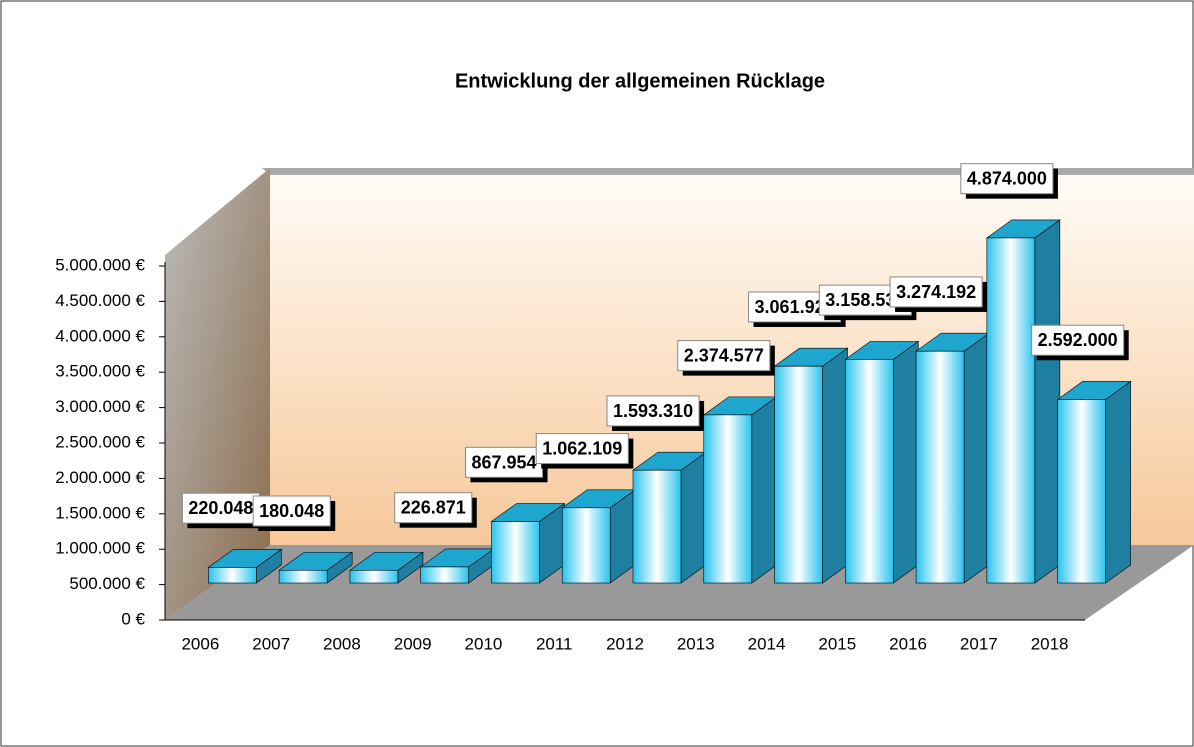  Describe the element at coordinates (413, 643) in the screenshot. I see `x-tick-label: 2009` at that location.